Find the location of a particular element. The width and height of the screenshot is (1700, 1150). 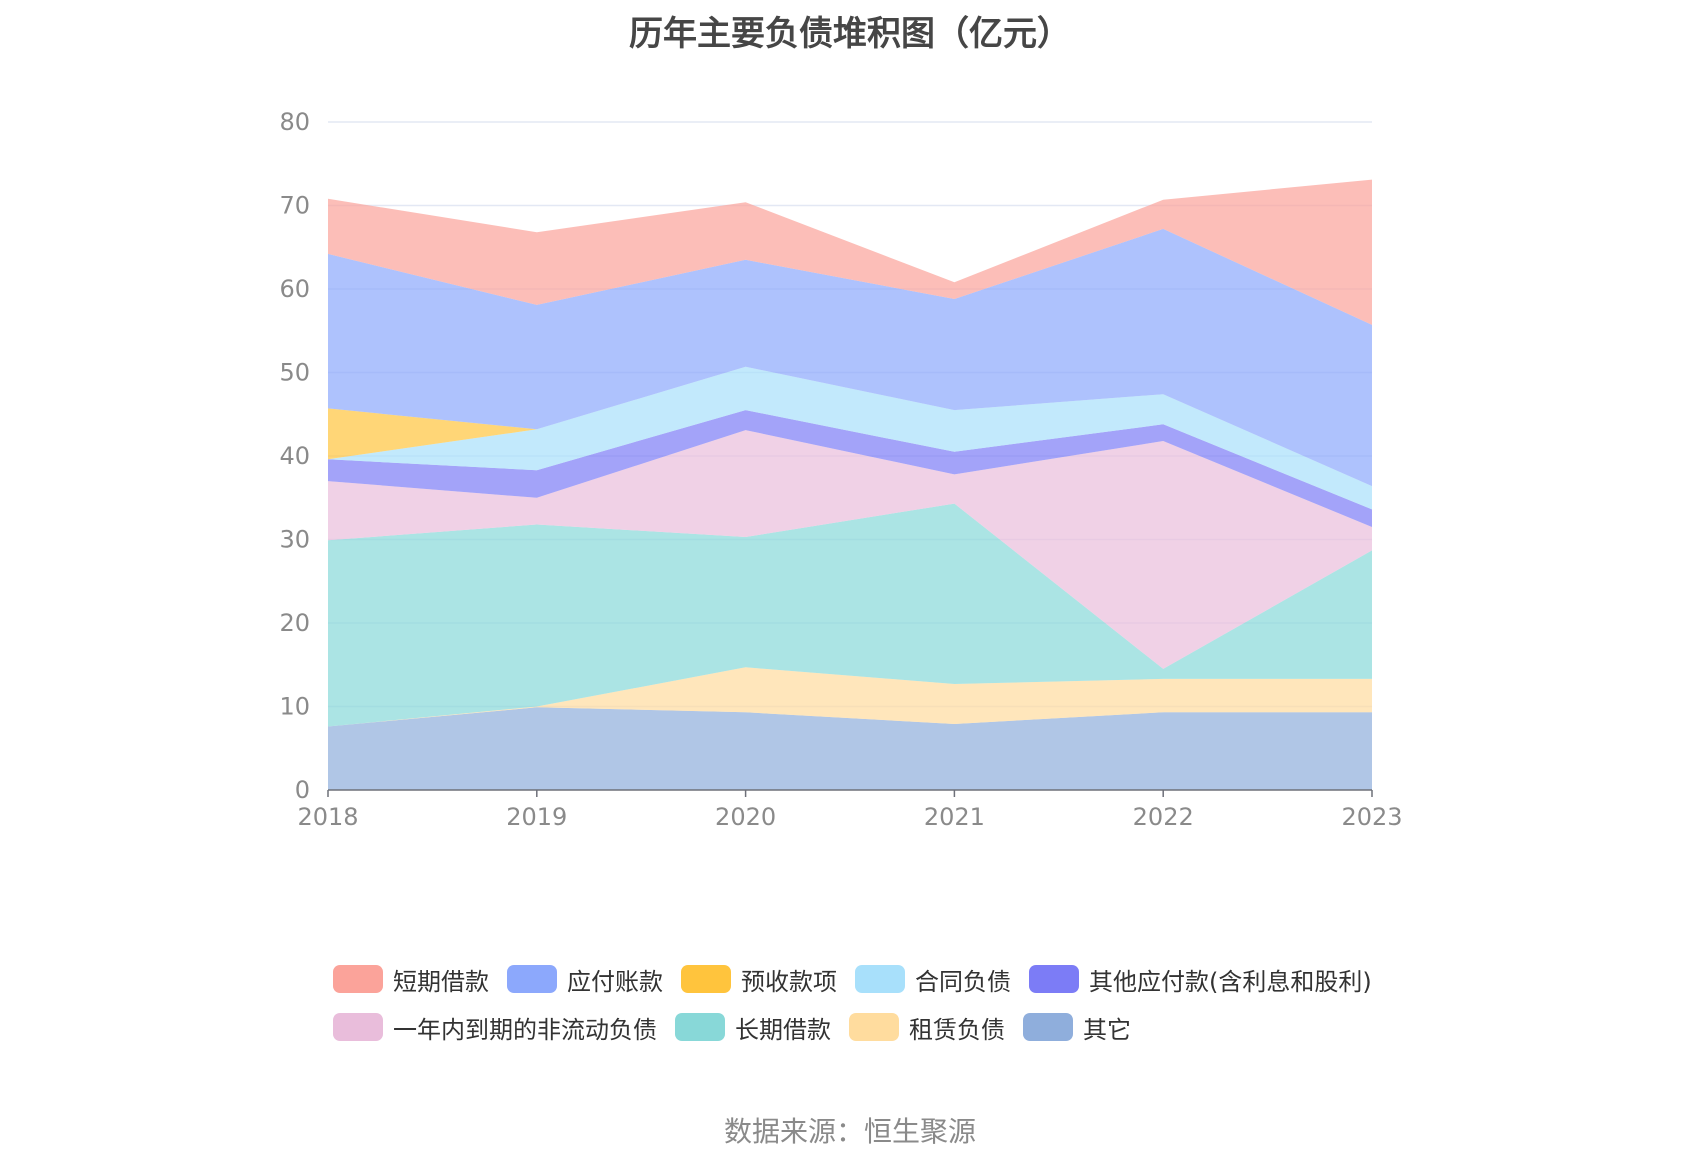

chart-title: 历年主要负债堆积图（亿元） is located at coordinates (850, 34).